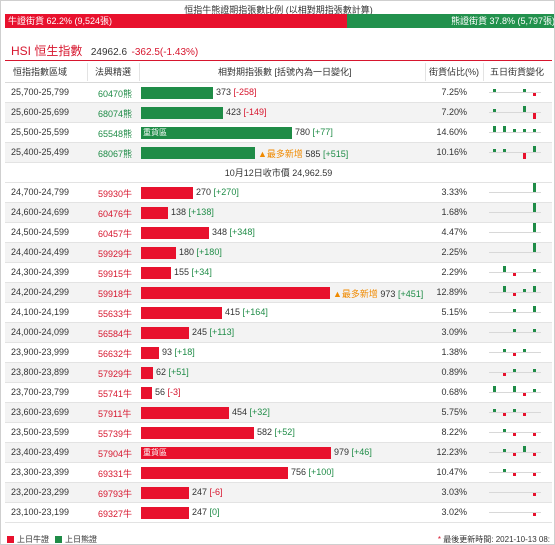 This screenshot has width=555, height=545. Describe the element at coordinates (115, 134) in the screenshot. I see `warrant-code-link: 65548熊` at that location.